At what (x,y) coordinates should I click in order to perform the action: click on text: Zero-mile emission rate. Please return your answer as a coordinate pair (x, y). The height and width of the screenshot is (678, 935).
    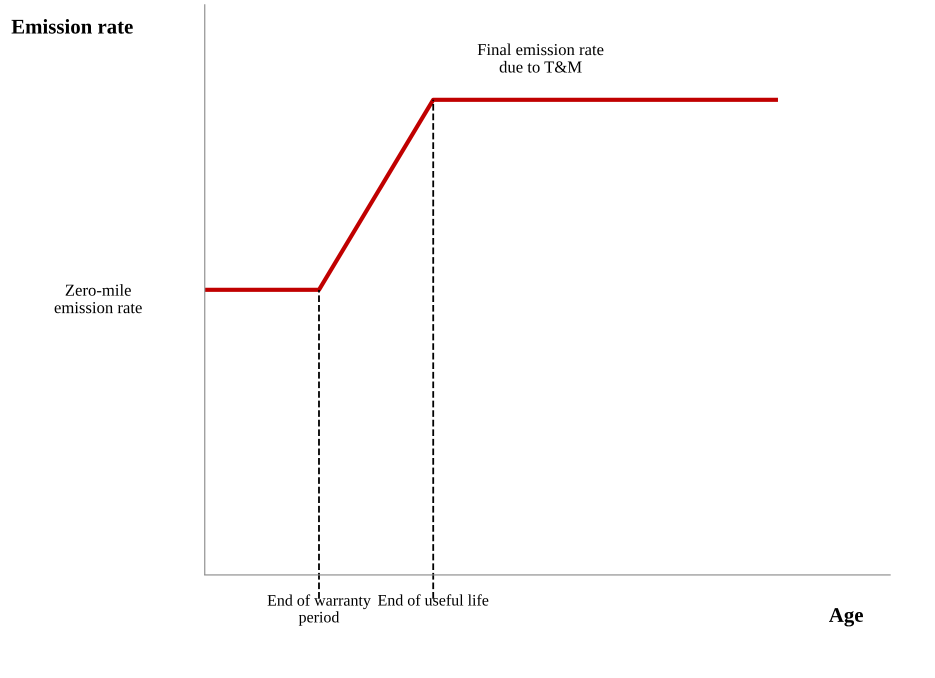
    Looking at the image, I should click on (98, 299).